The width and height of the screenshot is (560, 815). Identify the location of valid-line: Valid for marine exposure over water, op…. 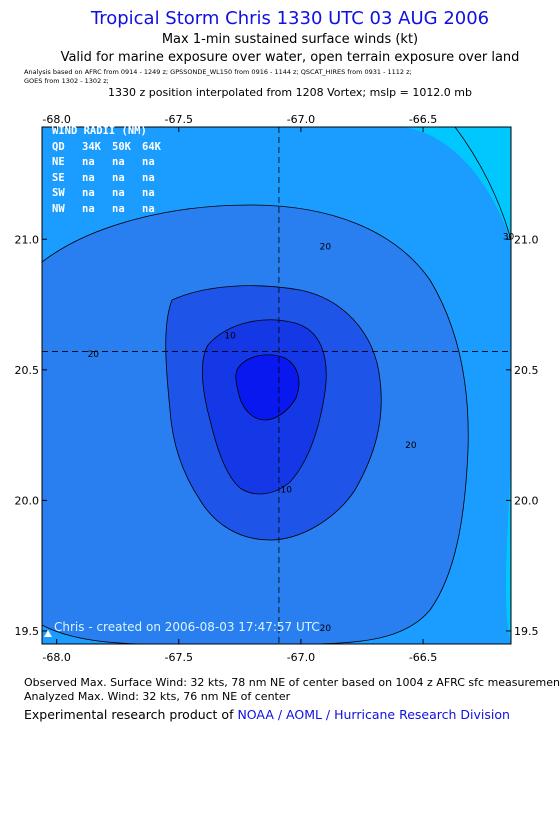
(290, 57).